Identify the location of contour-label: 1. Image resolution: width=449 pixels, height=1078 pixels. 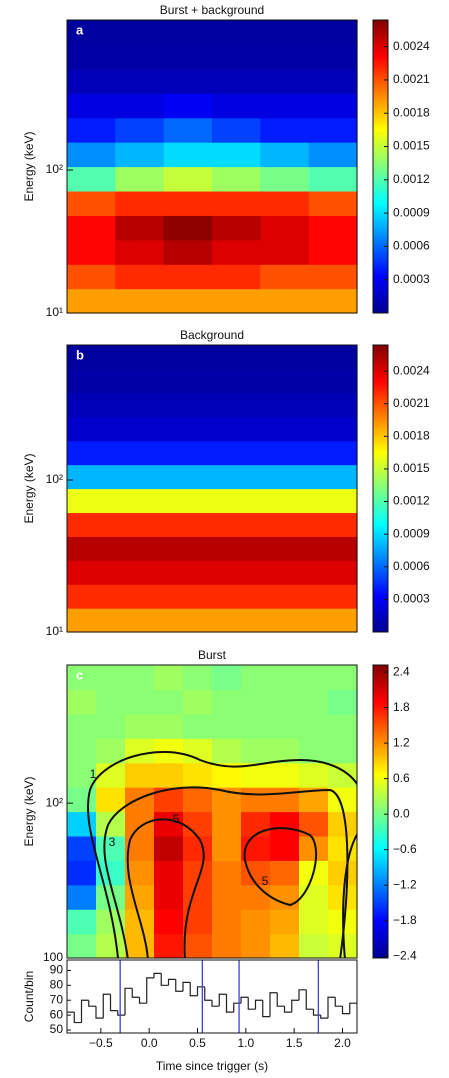
(93, 774).